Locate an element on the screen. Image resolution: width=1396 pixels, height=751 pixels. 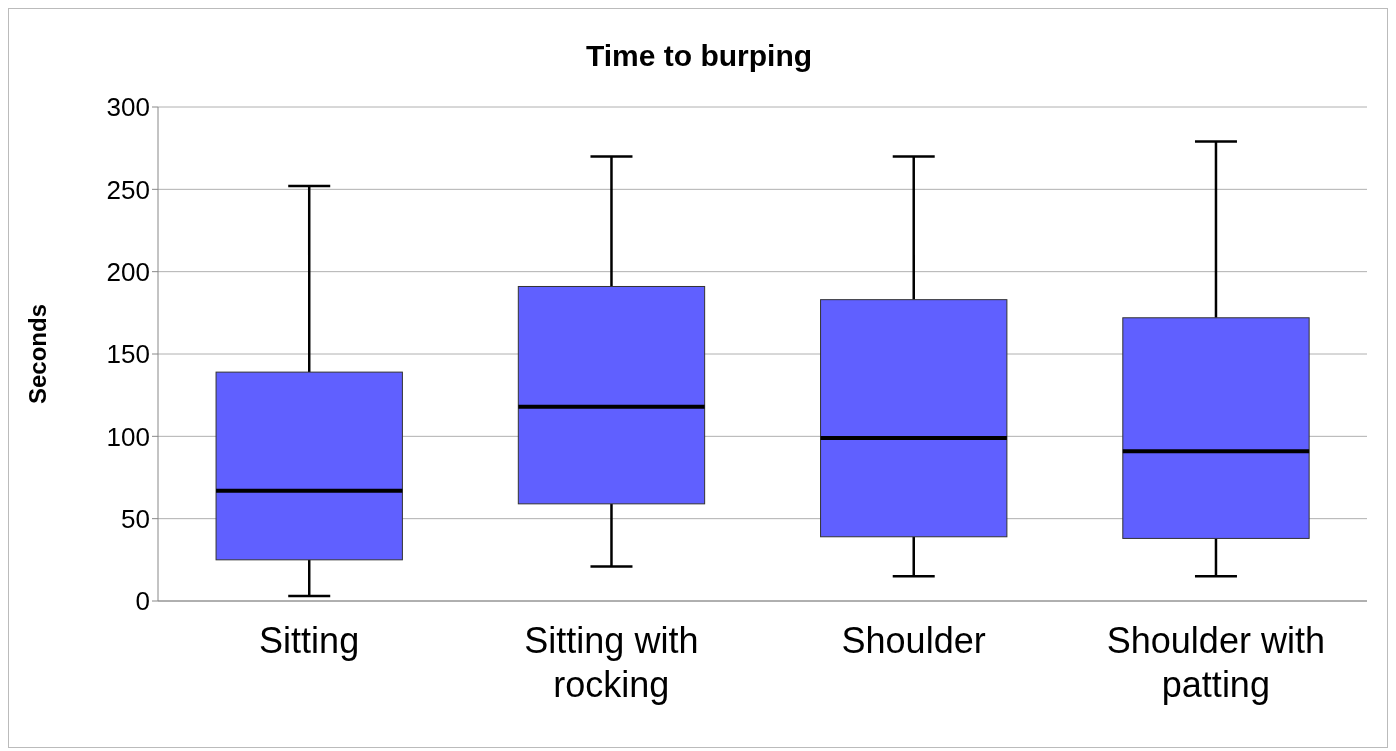
y-tick-label: 150 is located at coordinates (128, 354).